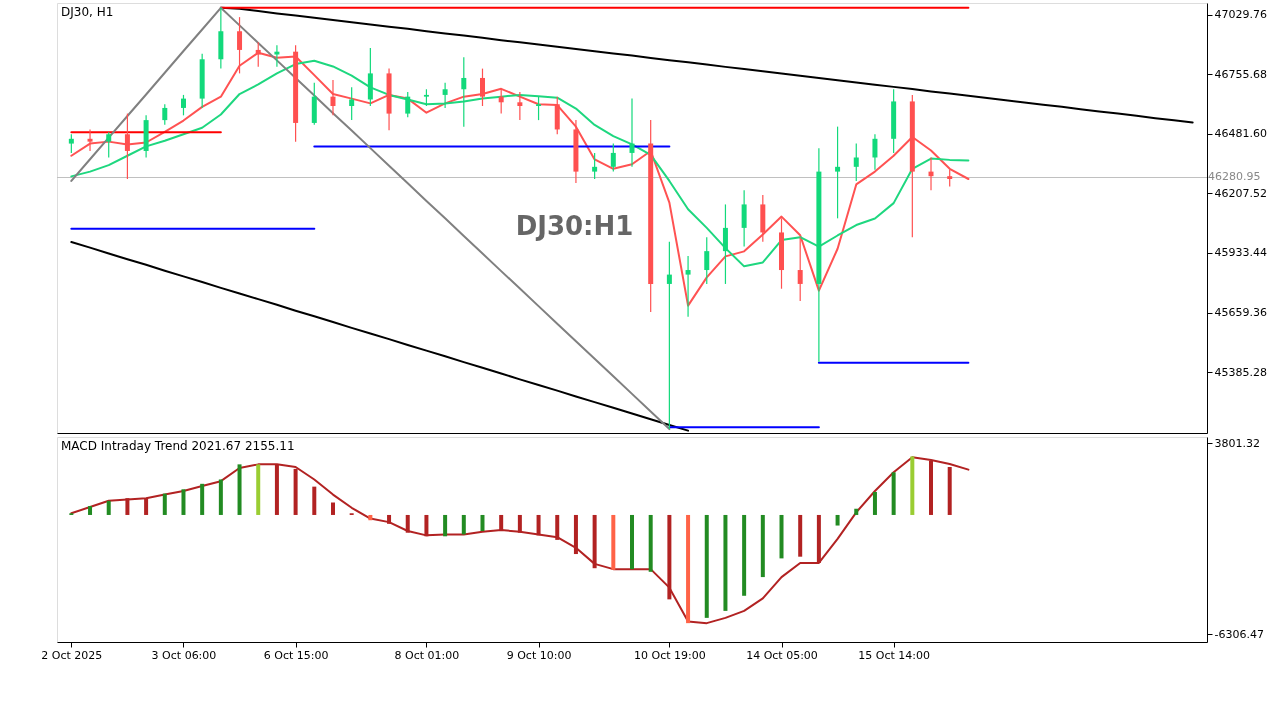 Image resolution: width=1279 pixels, height=720 pixels. What do you see at coordinates (1237, 443) in the screenshot?
I see `y-tick-label: 3801.32` at bounding box center [1237, 443].